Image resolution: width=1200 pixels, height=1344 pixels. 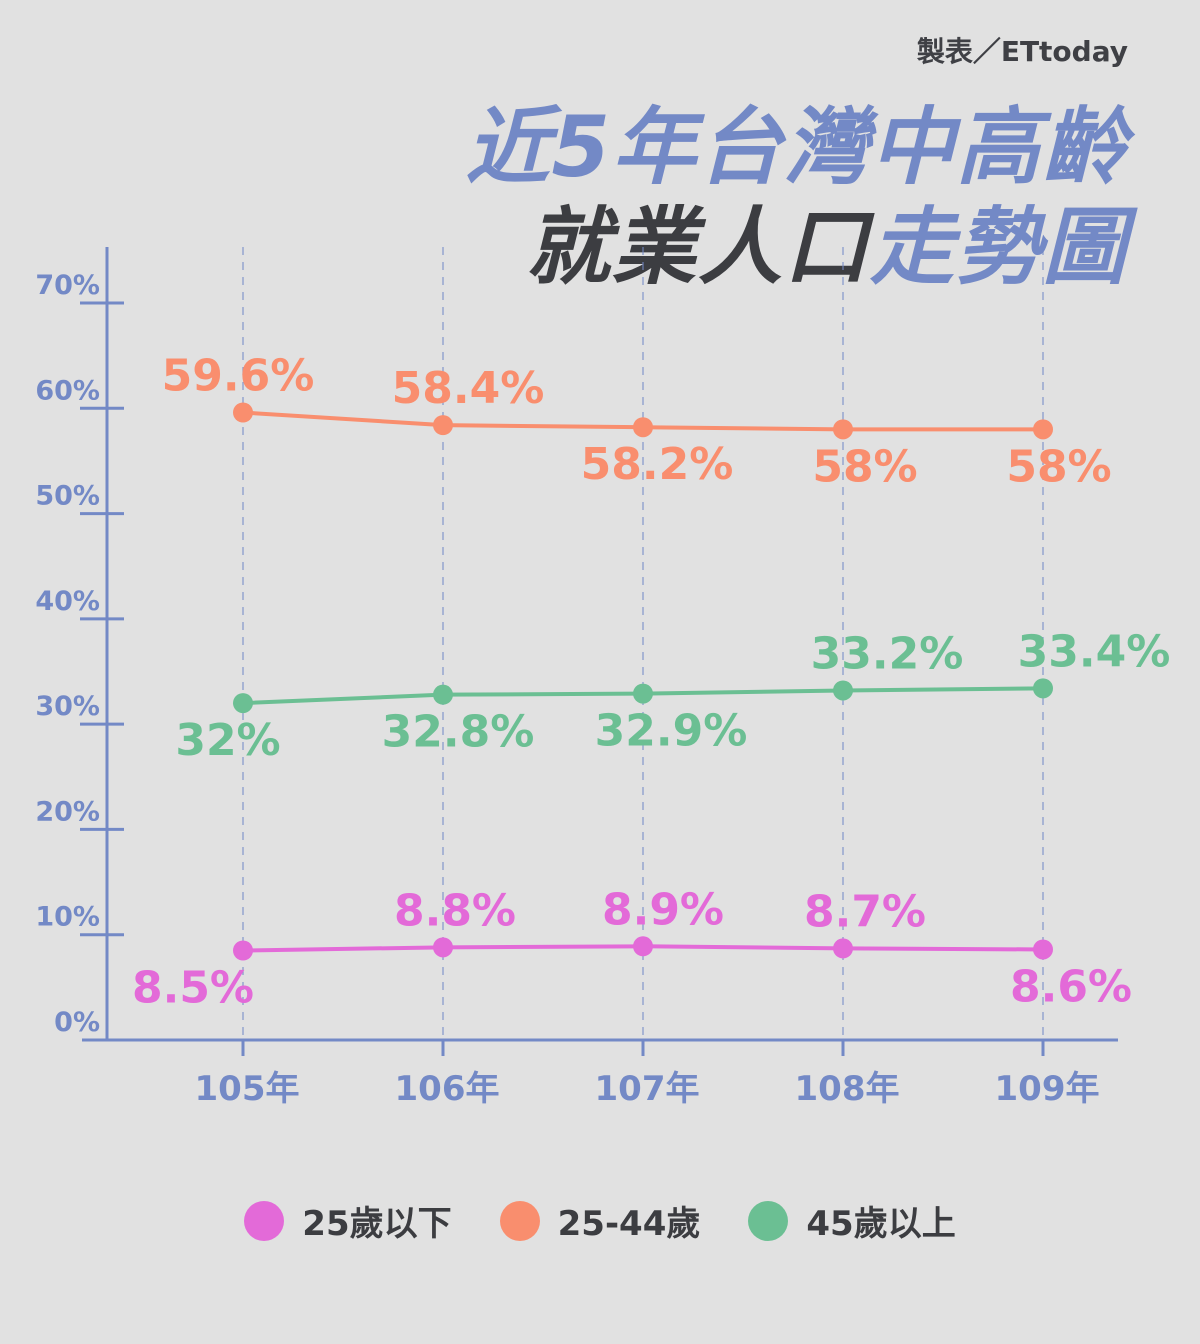 What do you see at coordinates (67, 811) in the screenshot?
I see `y-tick-label: 20%` at bounding box center [67, 811].